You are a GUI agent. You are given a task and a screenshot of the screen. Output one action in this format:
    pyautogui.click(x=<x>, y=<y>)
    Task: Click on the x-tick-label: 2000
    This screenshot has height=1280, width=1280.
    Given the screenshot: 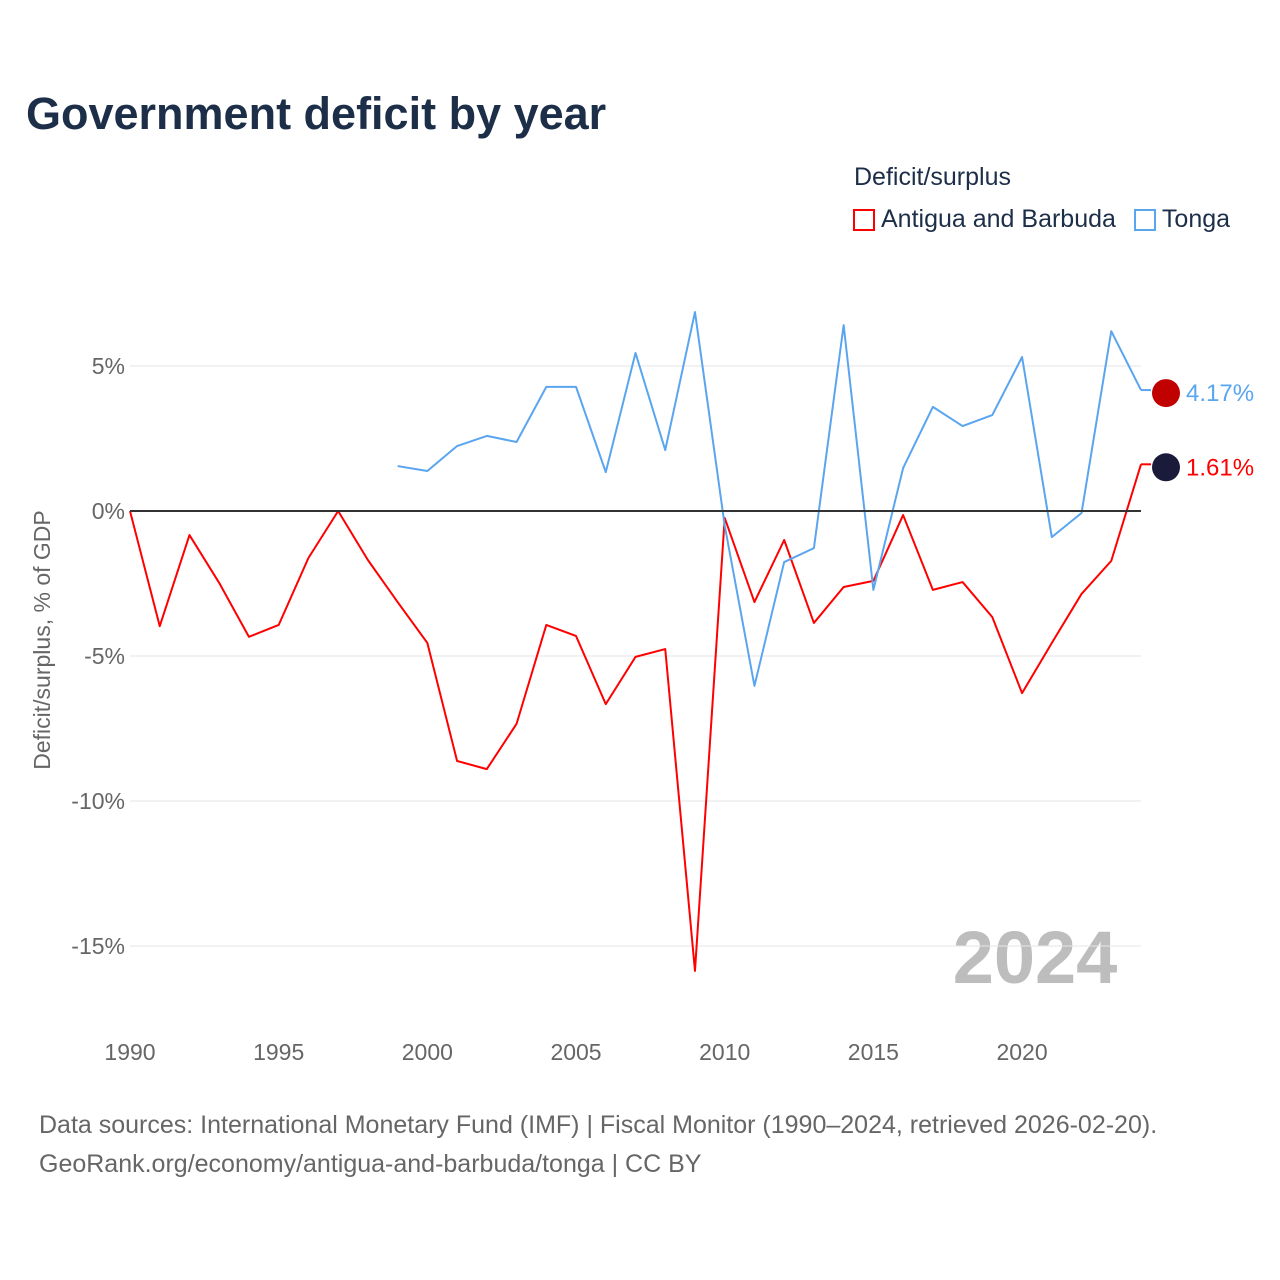 What is the action you would take?
    pyautogui.click(x=427, y=1052)
    